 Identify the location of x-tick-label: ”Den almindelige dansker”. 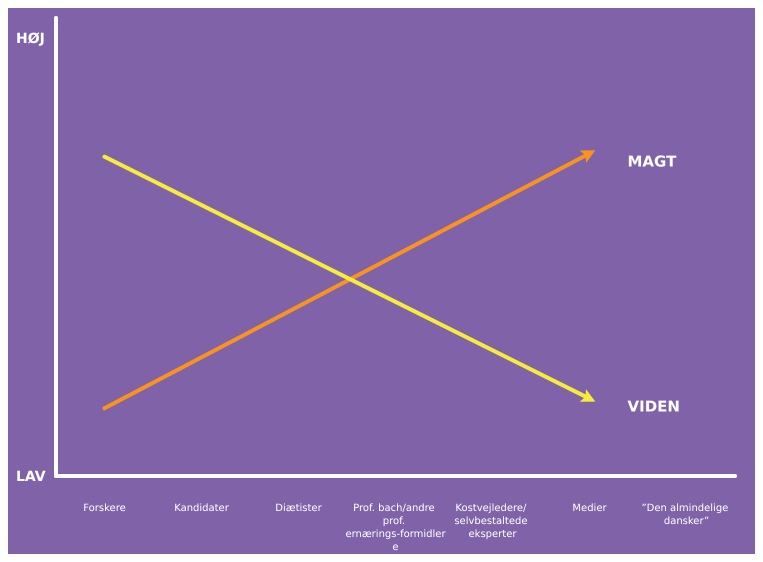
(686, 515).